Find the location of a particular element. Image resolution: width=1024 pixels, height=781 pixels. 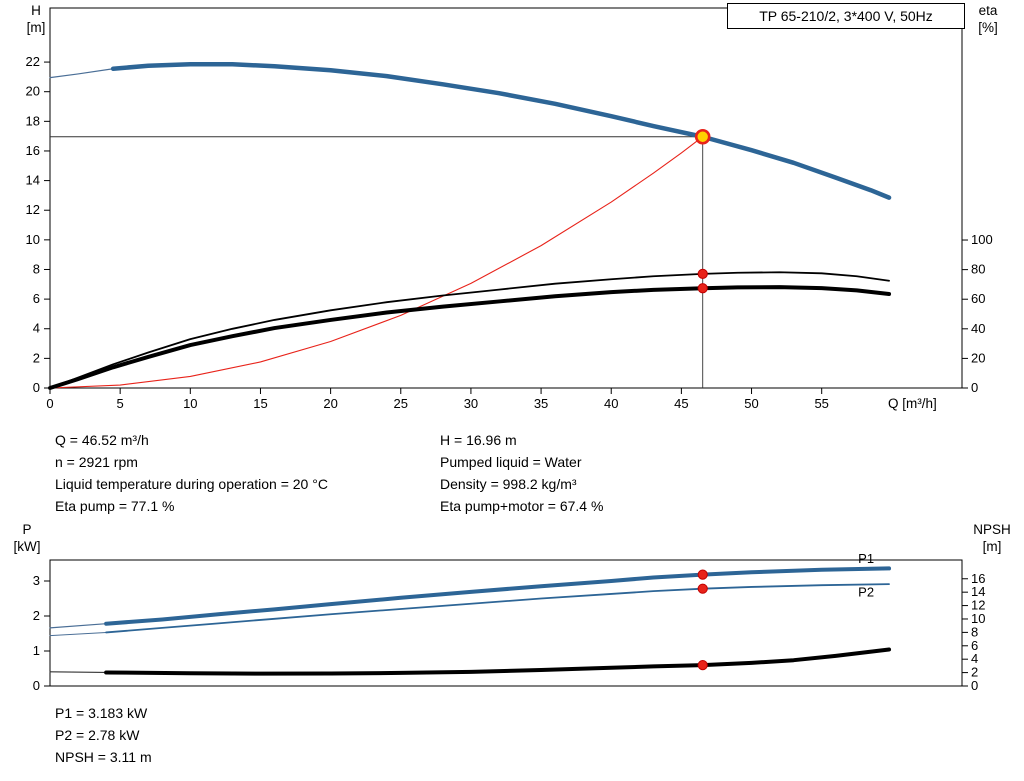

y-left-tick-label: 4 is located at coordinates (36, 328).